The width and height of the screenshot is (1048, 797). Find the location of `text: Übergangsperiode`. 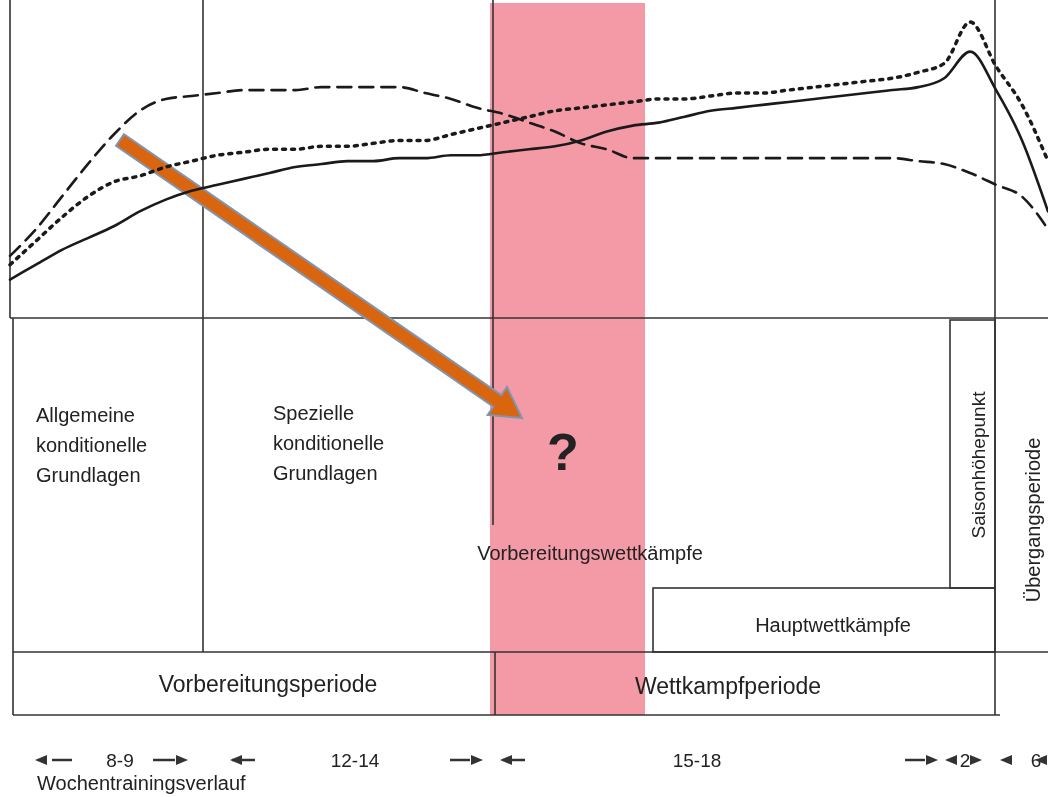

text: Übergangsperiode is located at coordinates (1033, 520).